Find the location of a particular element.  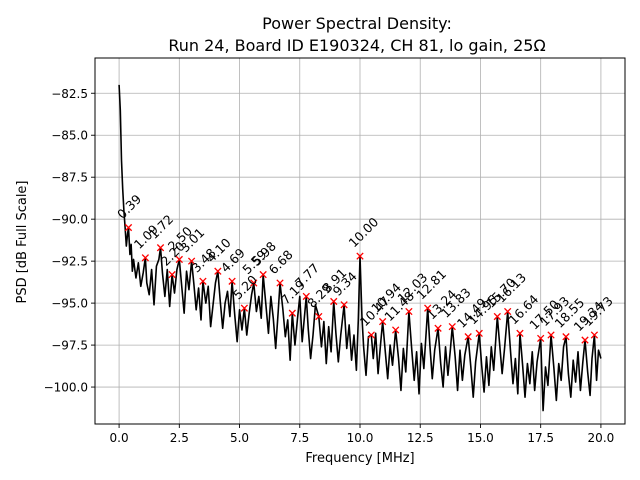

x-tick-label: 7.5 is located at coordinates (299, 438).